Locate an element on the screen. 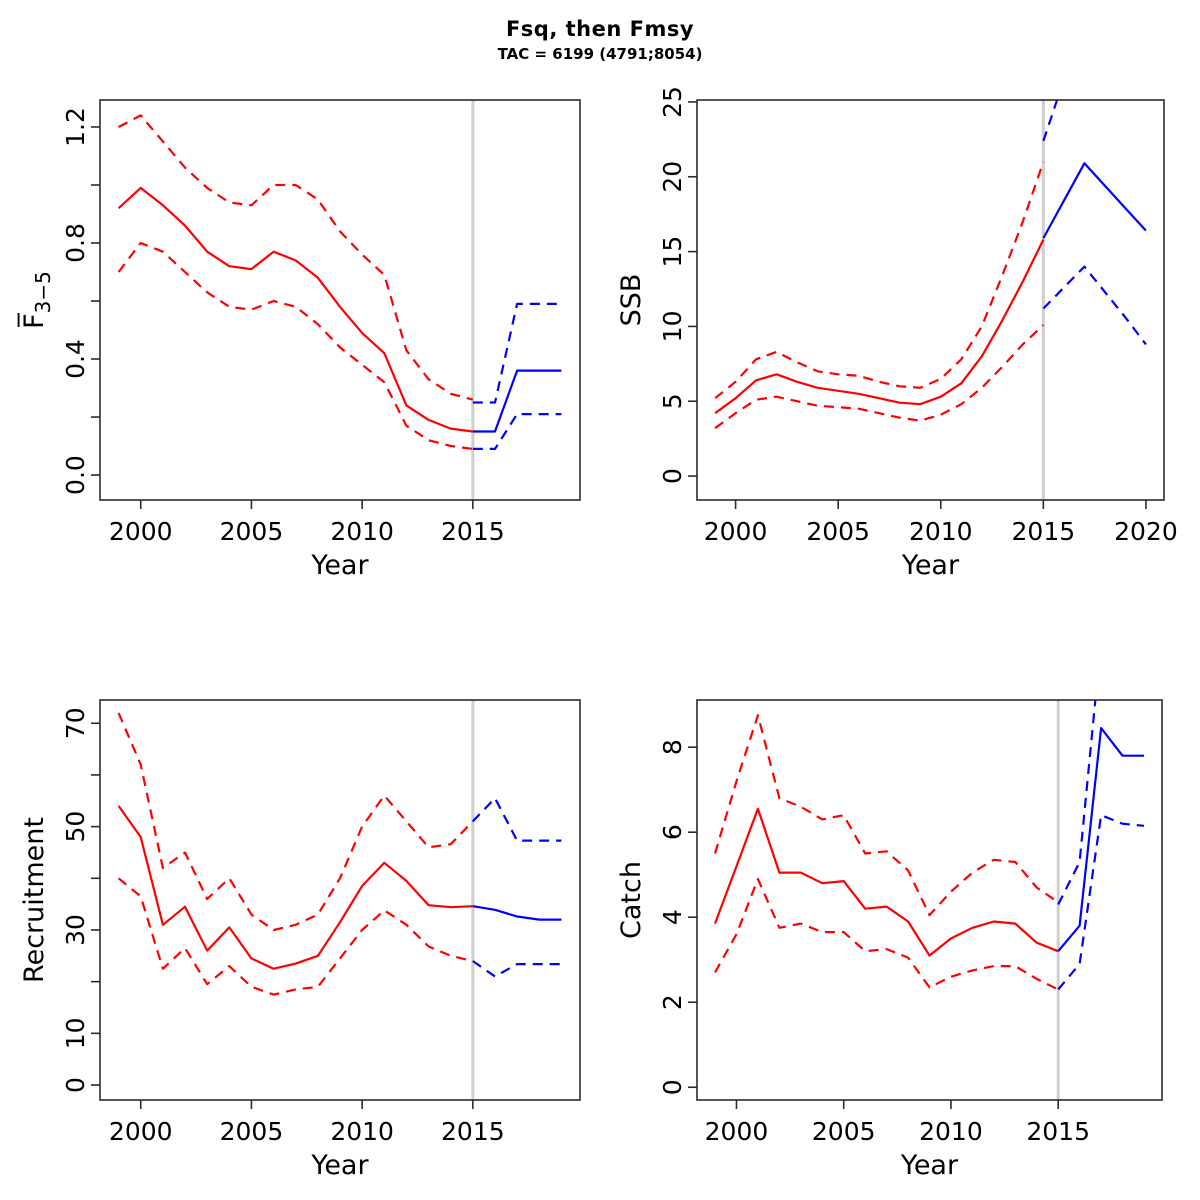  ssb-series-group is located at coordinates (930, 265).